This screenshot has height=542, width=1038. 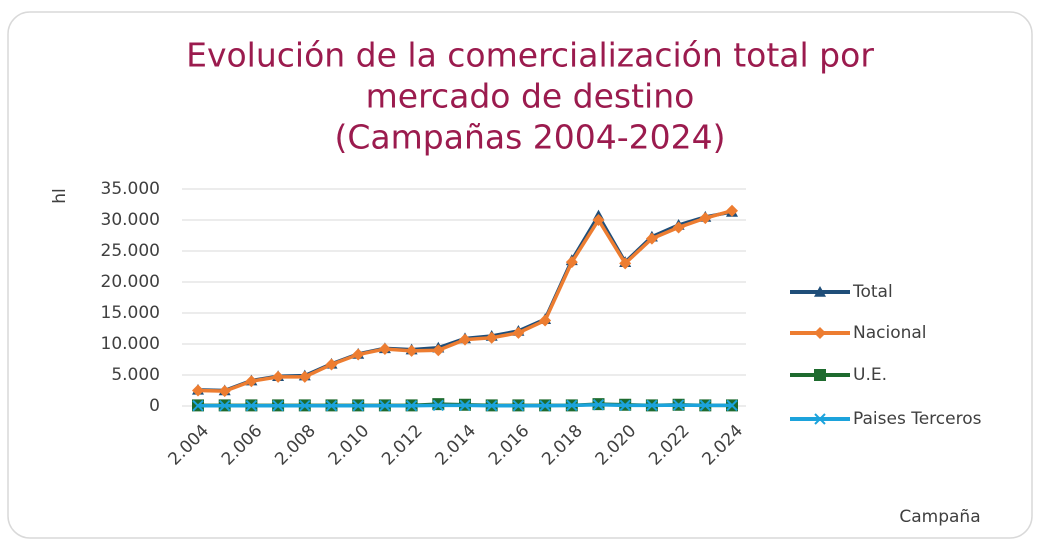 What do you see at coordinates (529, 137) in the screenshot?
I see `chart-title: (Campañas 2004-2024)` at bounding box center [529, 137].